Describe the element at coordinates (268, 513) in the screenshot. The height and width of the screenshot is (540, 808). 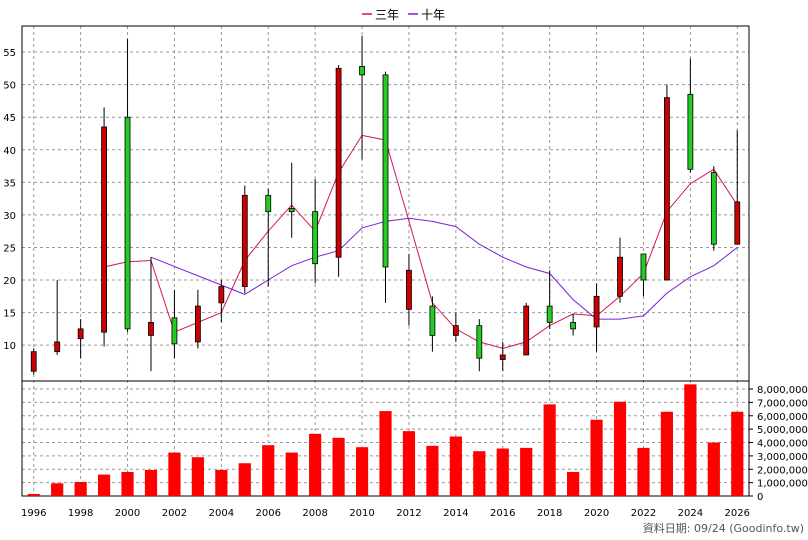
I see `x-tick-label: 2006` at that location.